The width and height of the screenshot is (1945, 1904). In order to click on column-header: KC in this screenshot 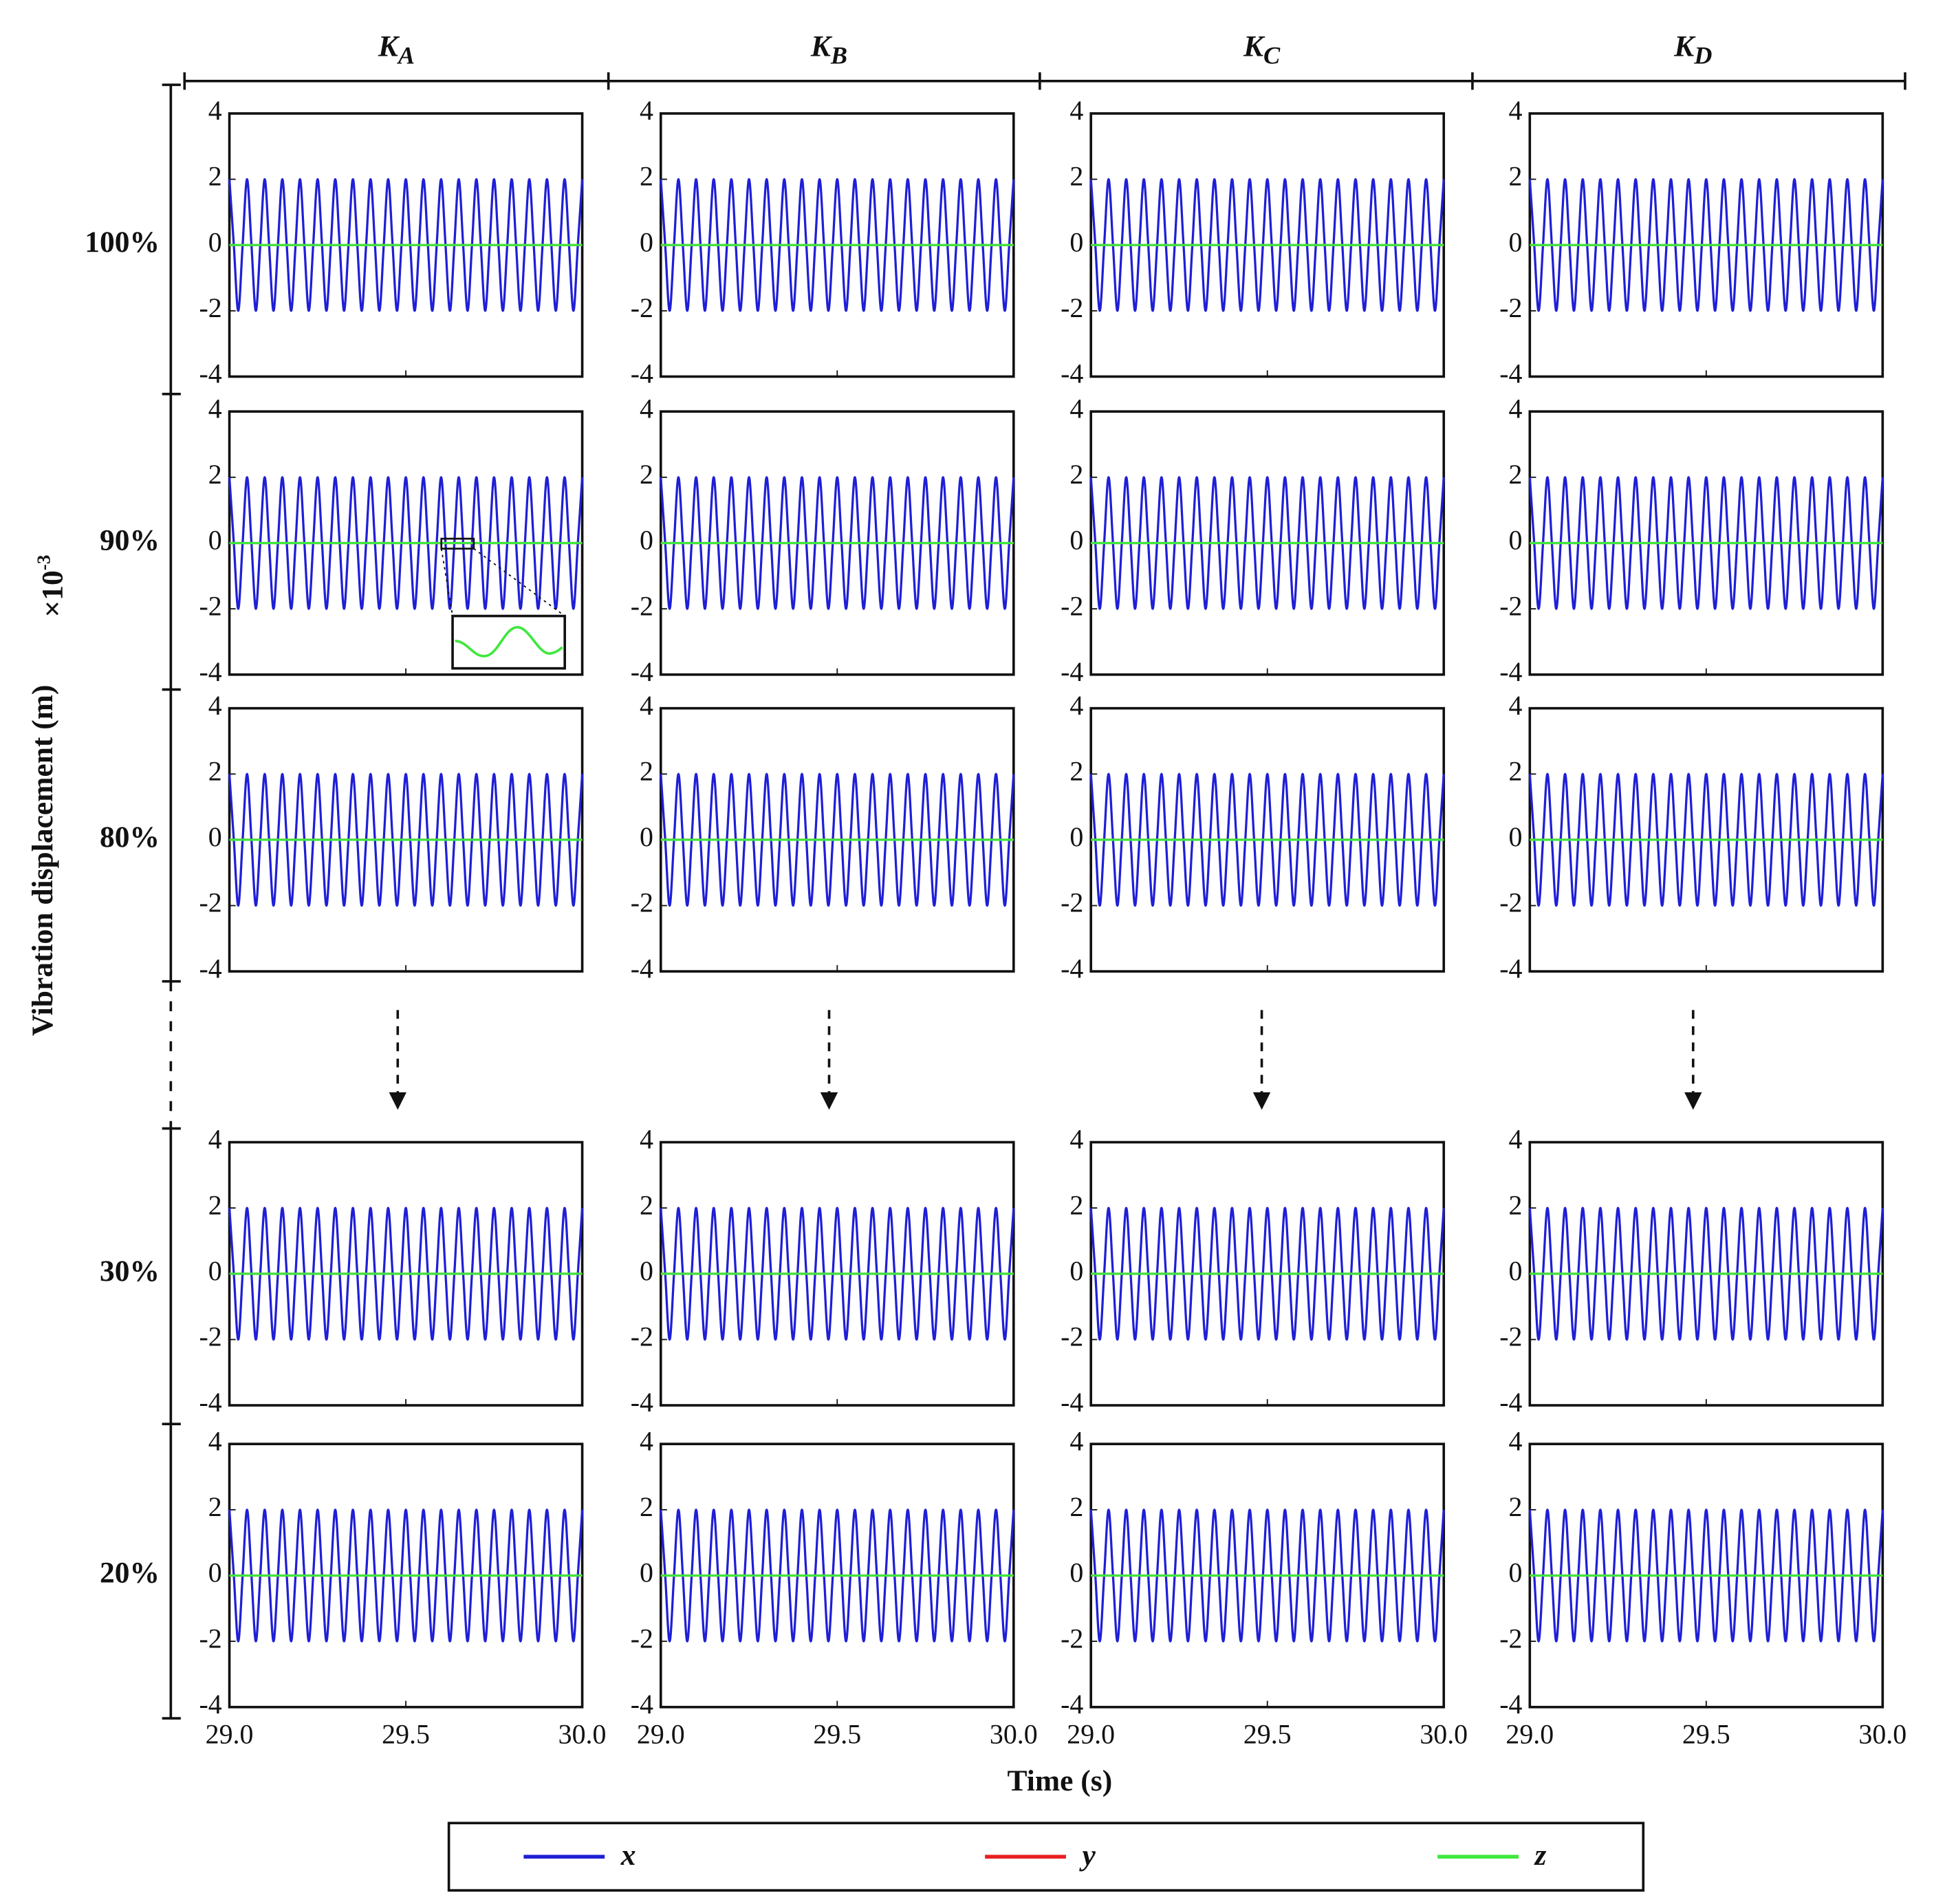, I will do `click(1262, 50)`.